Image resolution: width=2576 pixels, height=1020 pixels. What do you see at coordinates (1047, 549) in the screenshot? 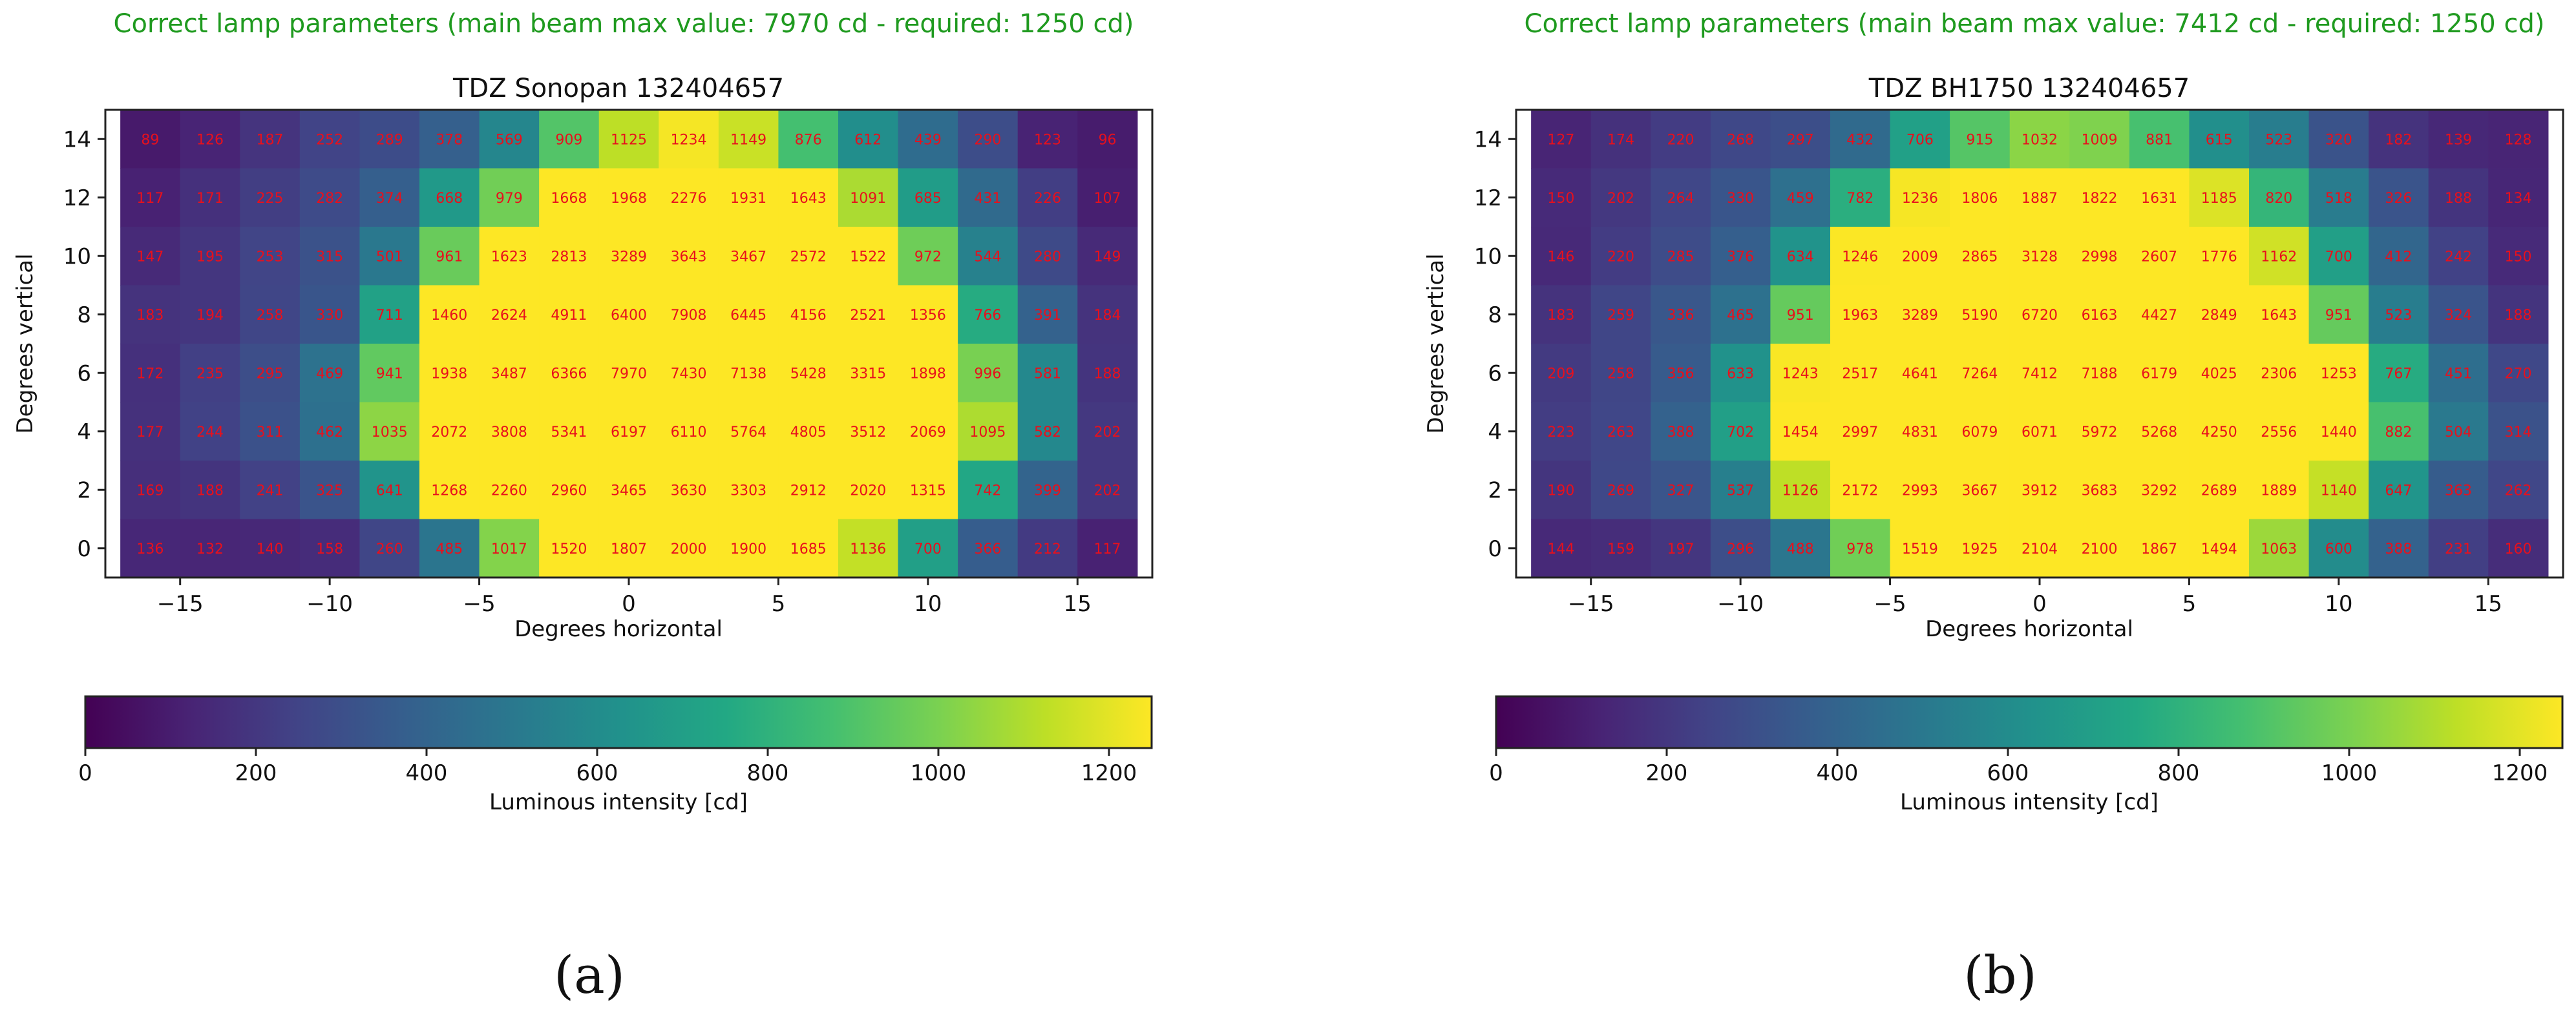
I see `cell-value: 212` at bounding box center [1047, 549].